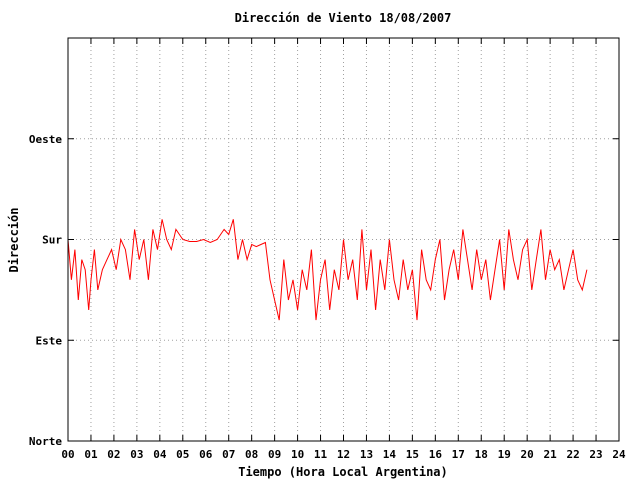  What do you see at coordinates (113, 454) in the screenshot?
I see `x-tick-label: 02` at bounding box center [113, 454].